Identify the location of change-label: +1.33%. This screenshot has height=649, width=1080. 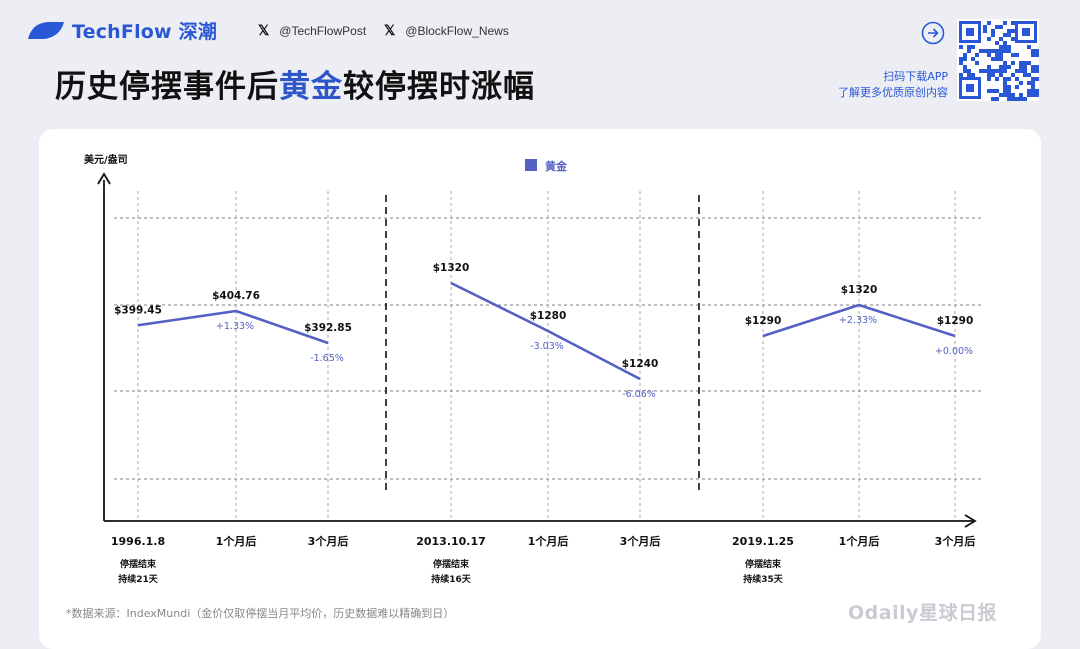
(235, 326).